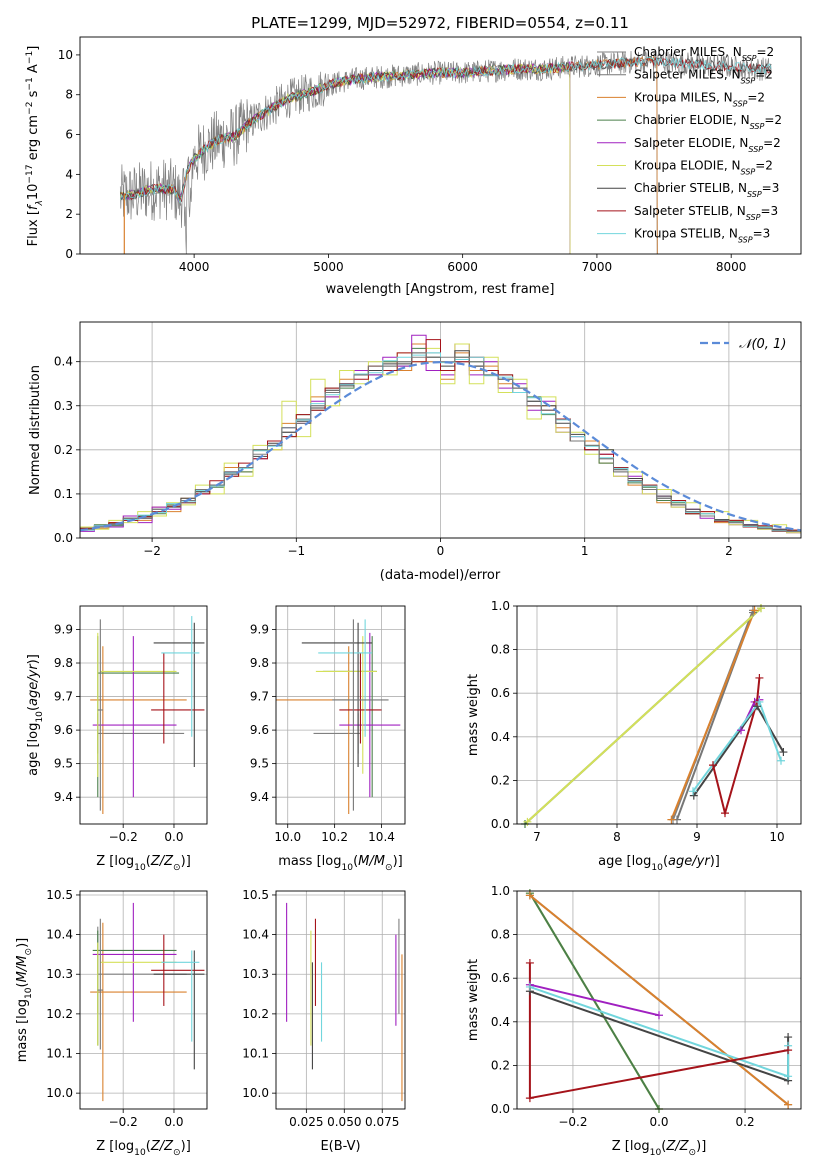 This screenshot has height=1170, width=819. What do you see at coordinates (63, 764) in the screenshot?
I see `y-tick-label: 9.5` at bounding box center [63, 764].